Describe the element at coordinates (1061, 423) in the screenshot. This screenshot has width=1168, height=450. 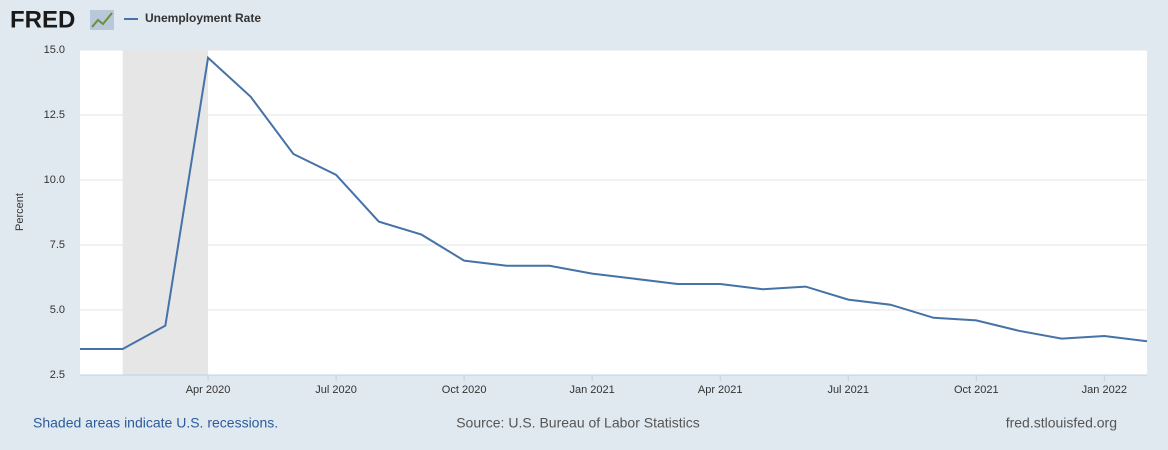
I see `site: fred.stlouisfed.org` at that location.